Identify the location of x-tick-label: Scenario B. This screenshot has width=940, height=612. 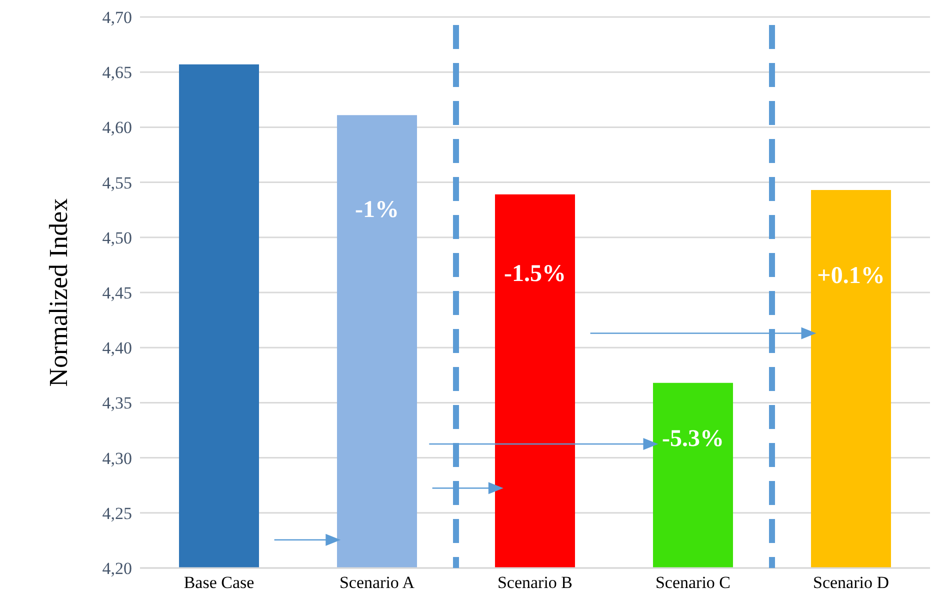
(535, 582).